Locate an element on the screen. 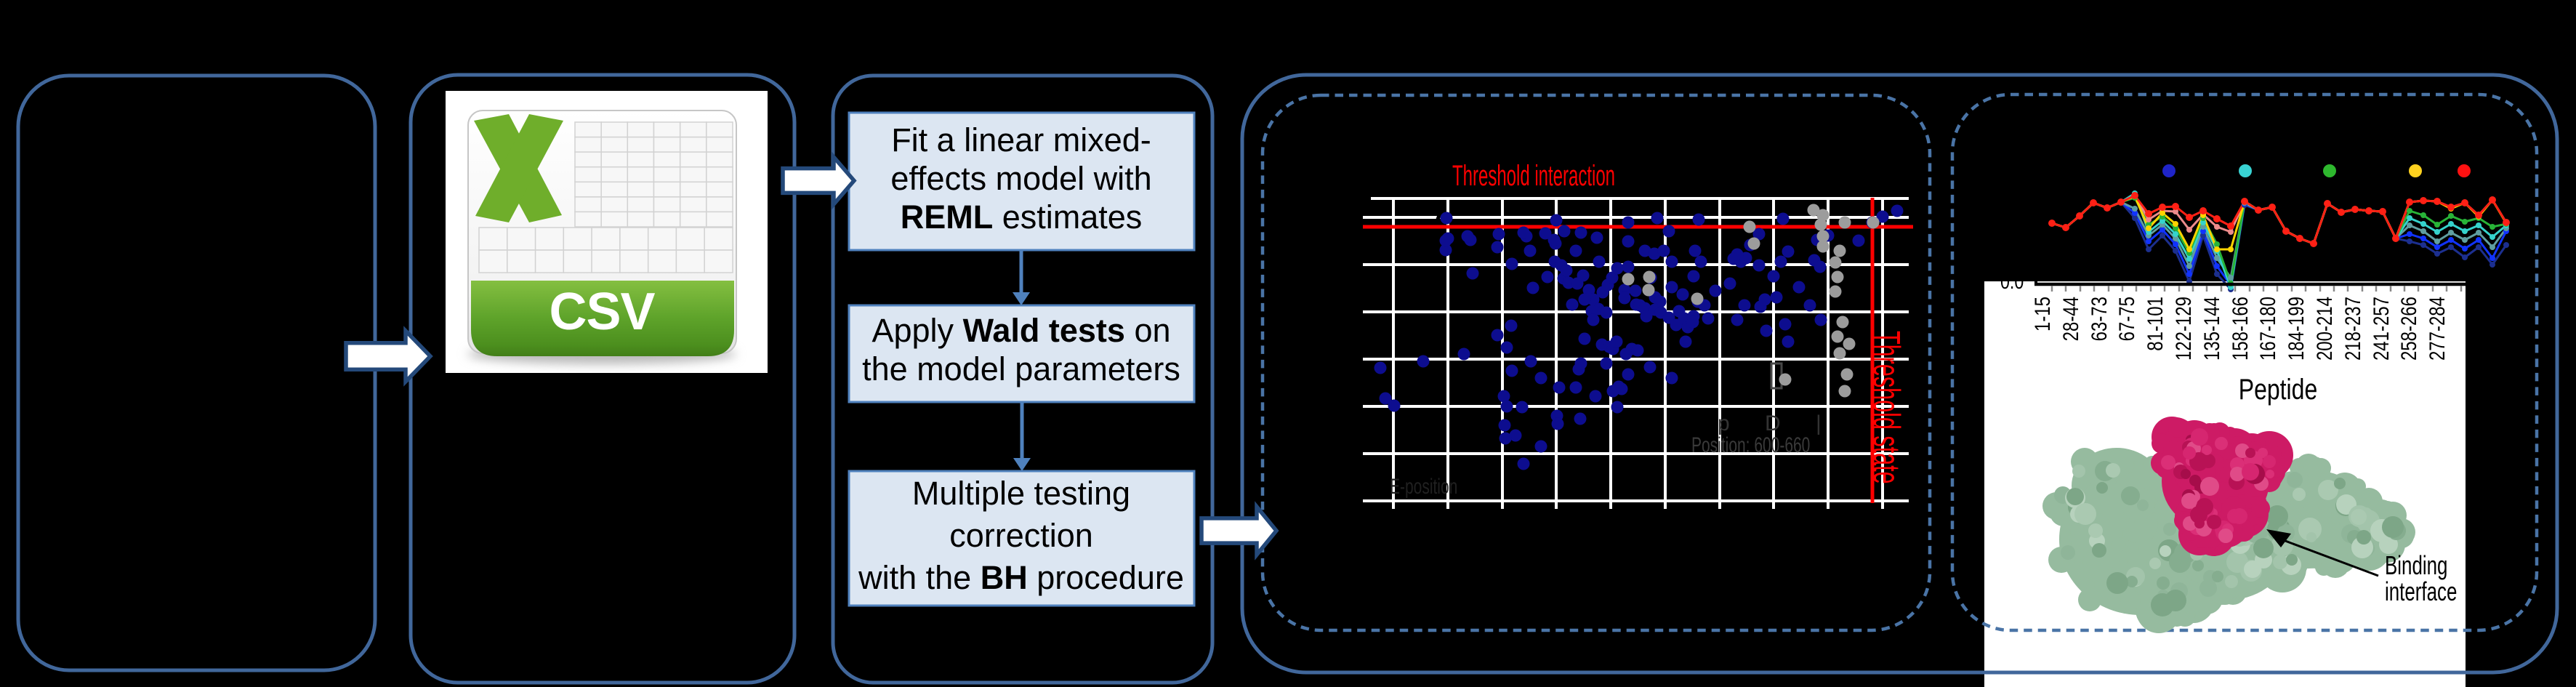 Image resolution: width=2576 pixels, height=687 pixels. svg-text: E-position is located at coordinates (1423, 487).